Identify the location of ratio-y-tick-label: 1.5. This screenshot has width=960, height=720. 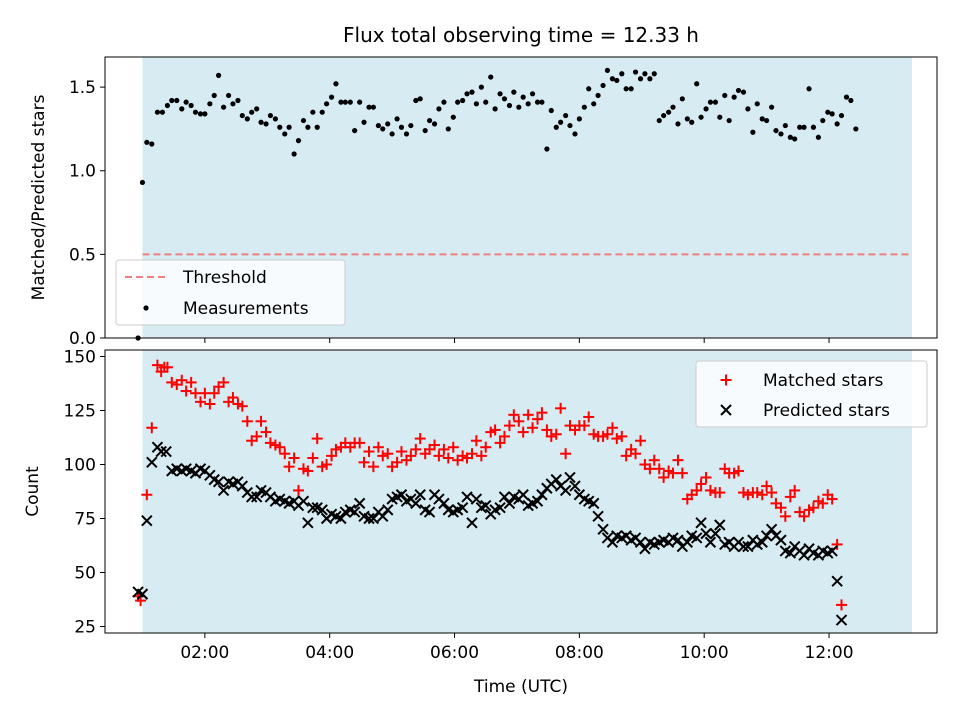
(82, 88).